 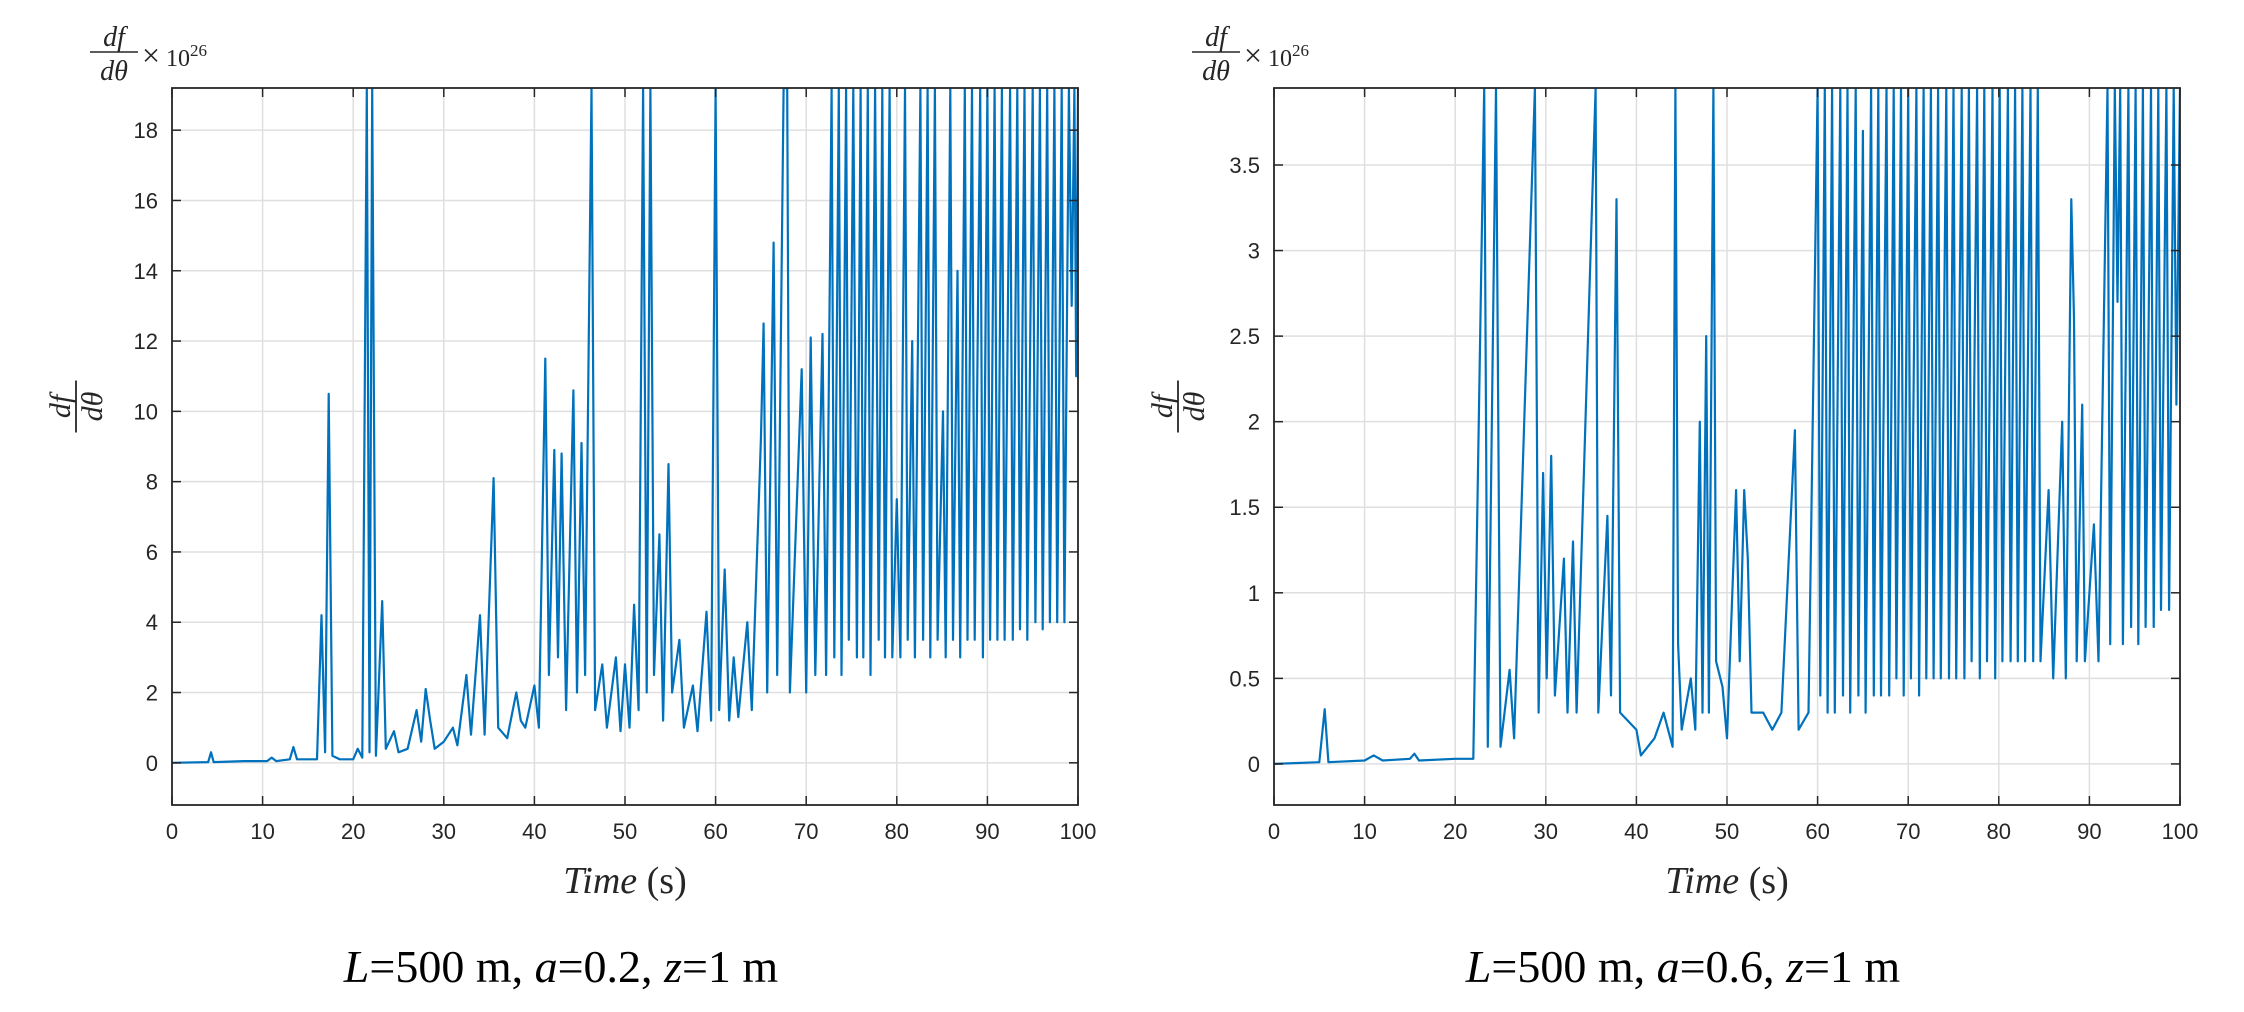 What do you see at coordinates (1733, 966) in the screenshot?
I see `caption-right-a-value: =0.6,` at bounding box center [1733, 966].